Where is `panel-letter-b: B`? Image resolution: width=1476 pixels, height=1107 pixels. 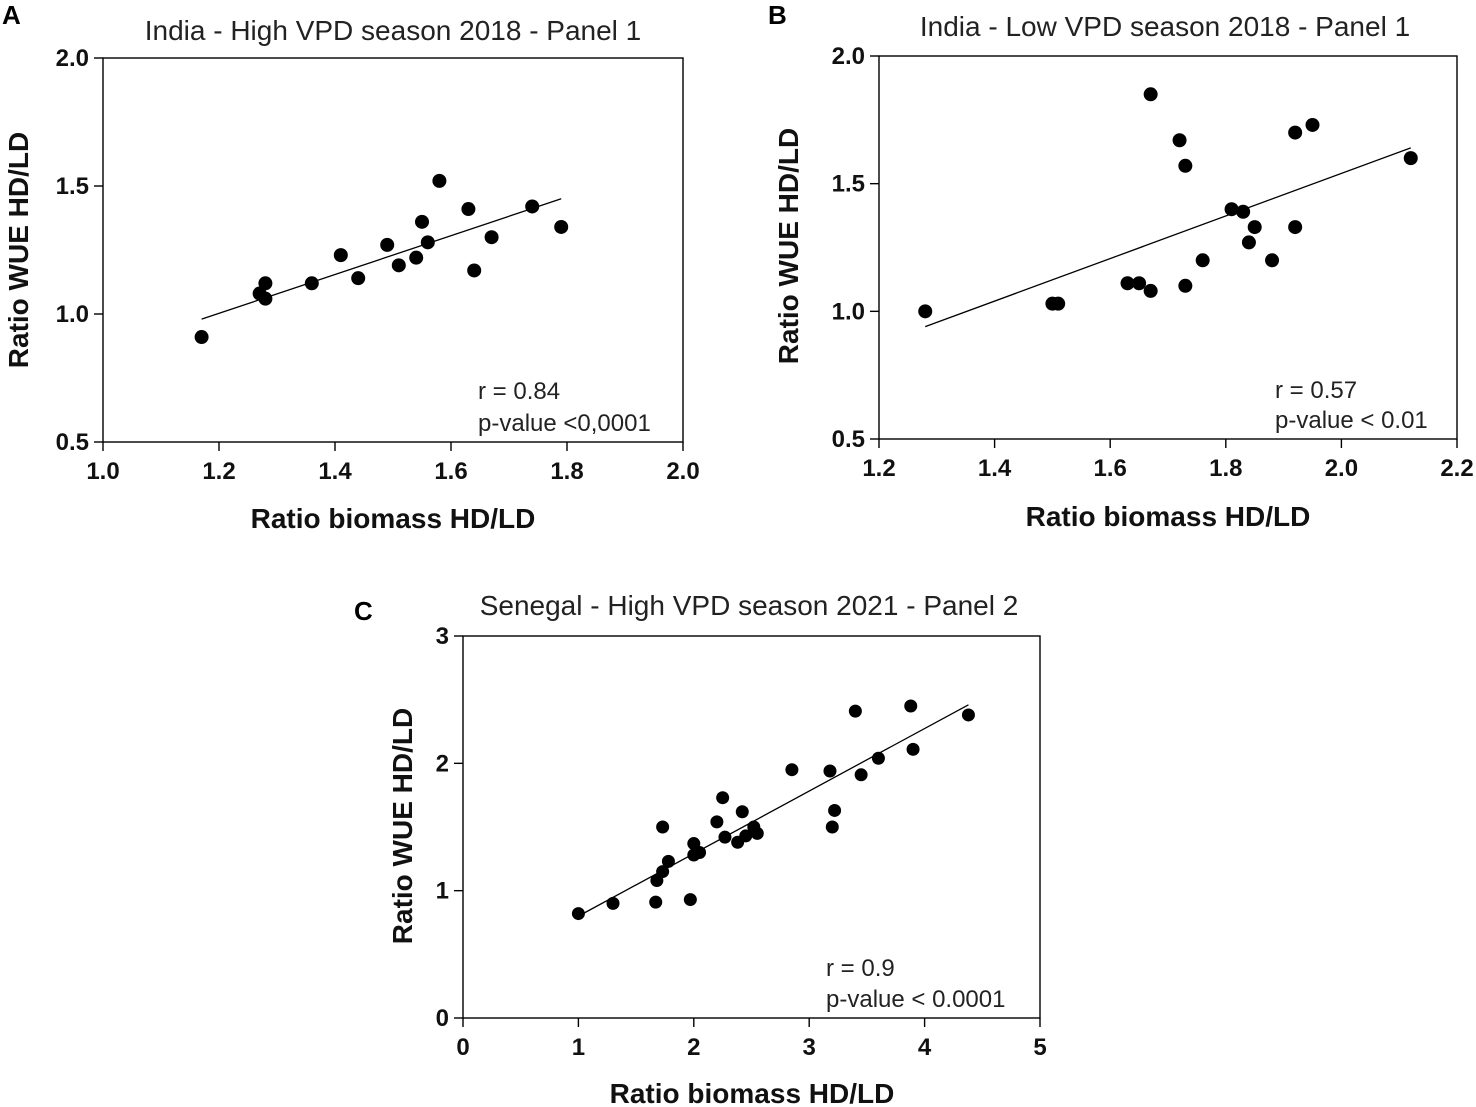 panel-letter-b: B is located at coordinates (777, 15).